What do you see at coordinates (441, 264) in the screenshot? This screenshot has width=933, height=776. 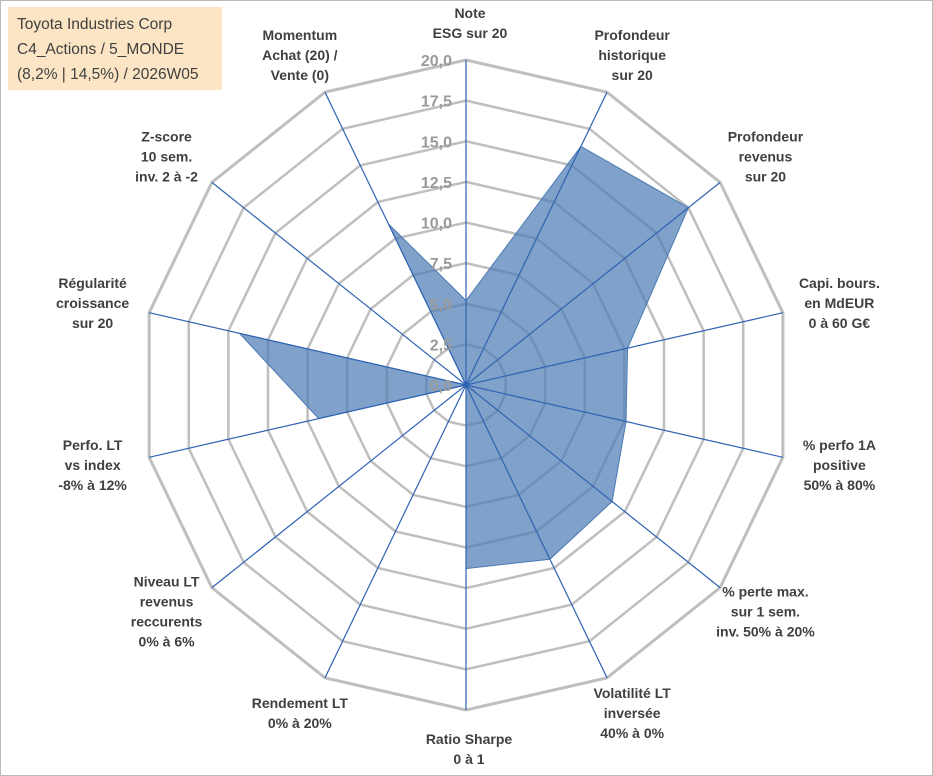 I see `tick-label: 7,5` at bounding box center [441, 264].